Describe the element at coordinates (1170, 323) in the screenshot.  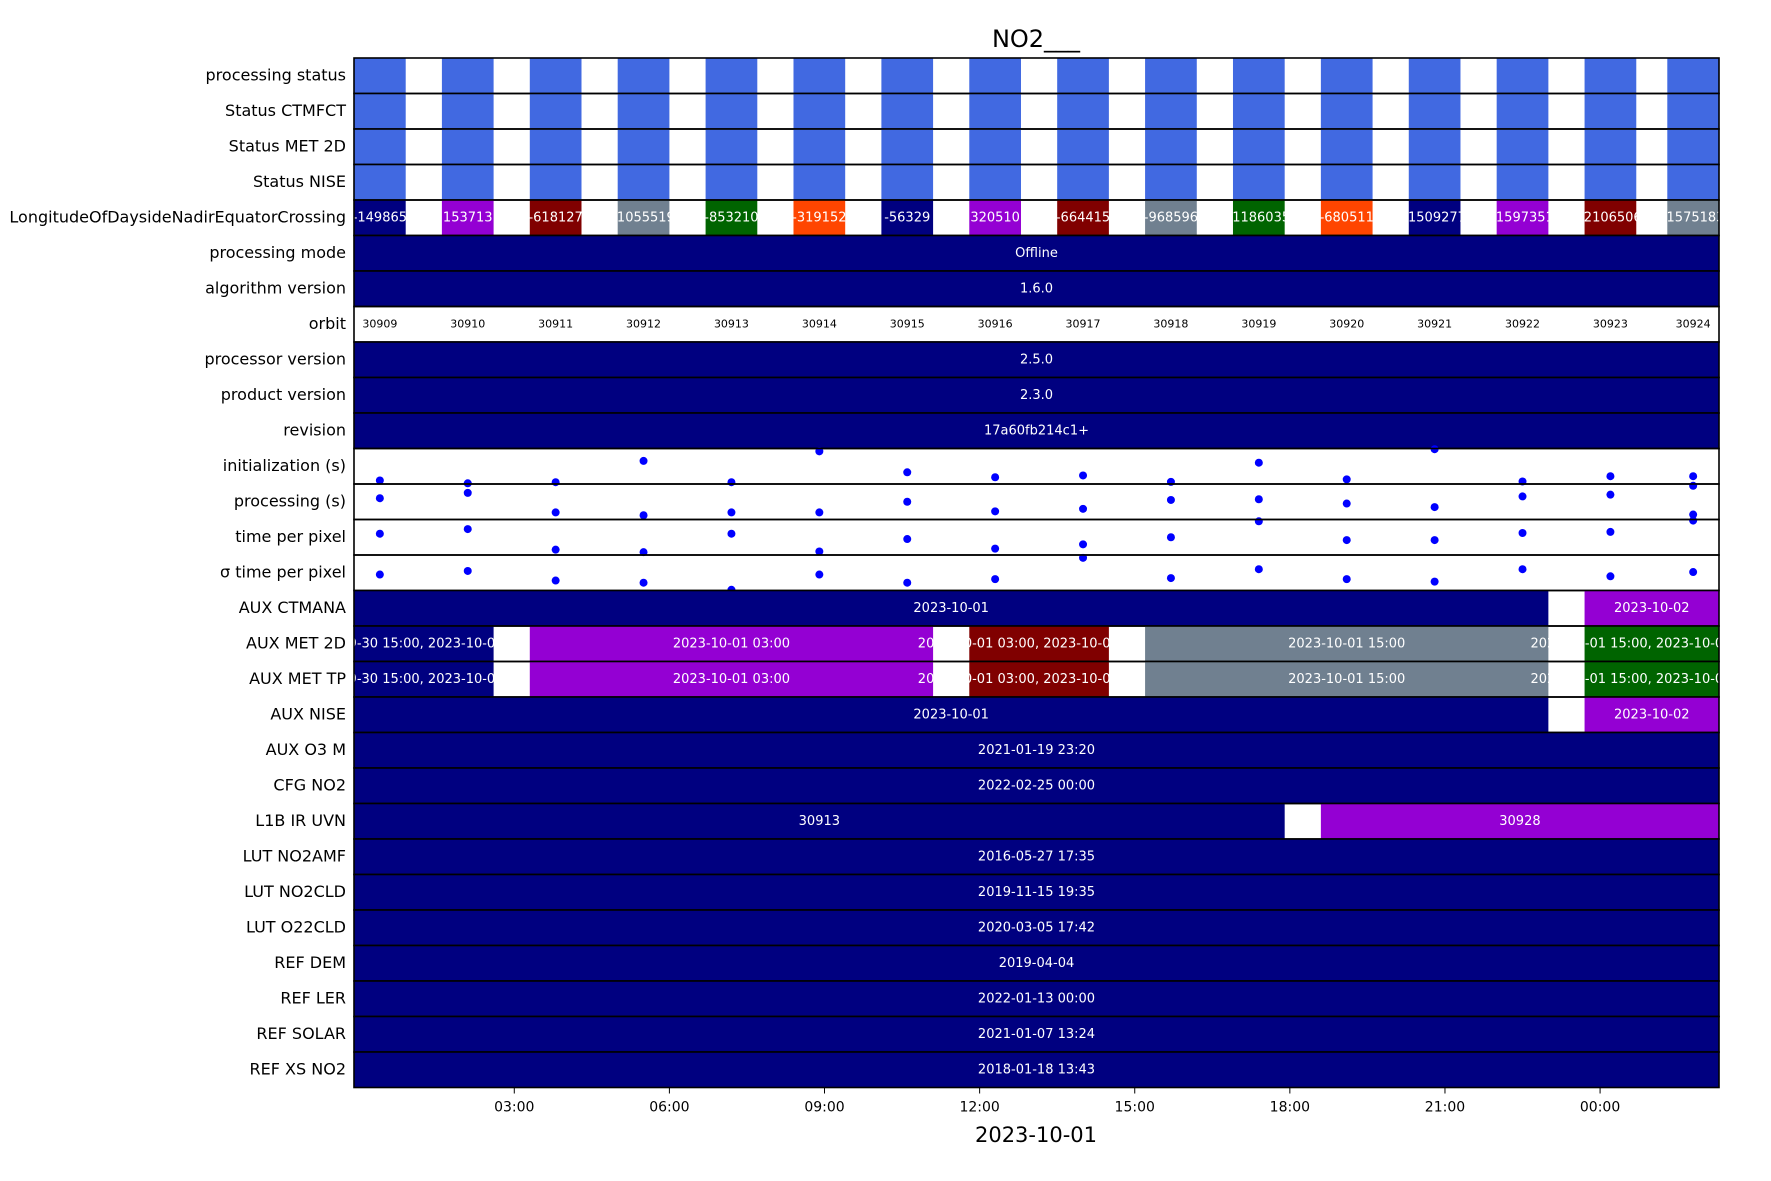
I see `orbit-number: 30918` at that location.